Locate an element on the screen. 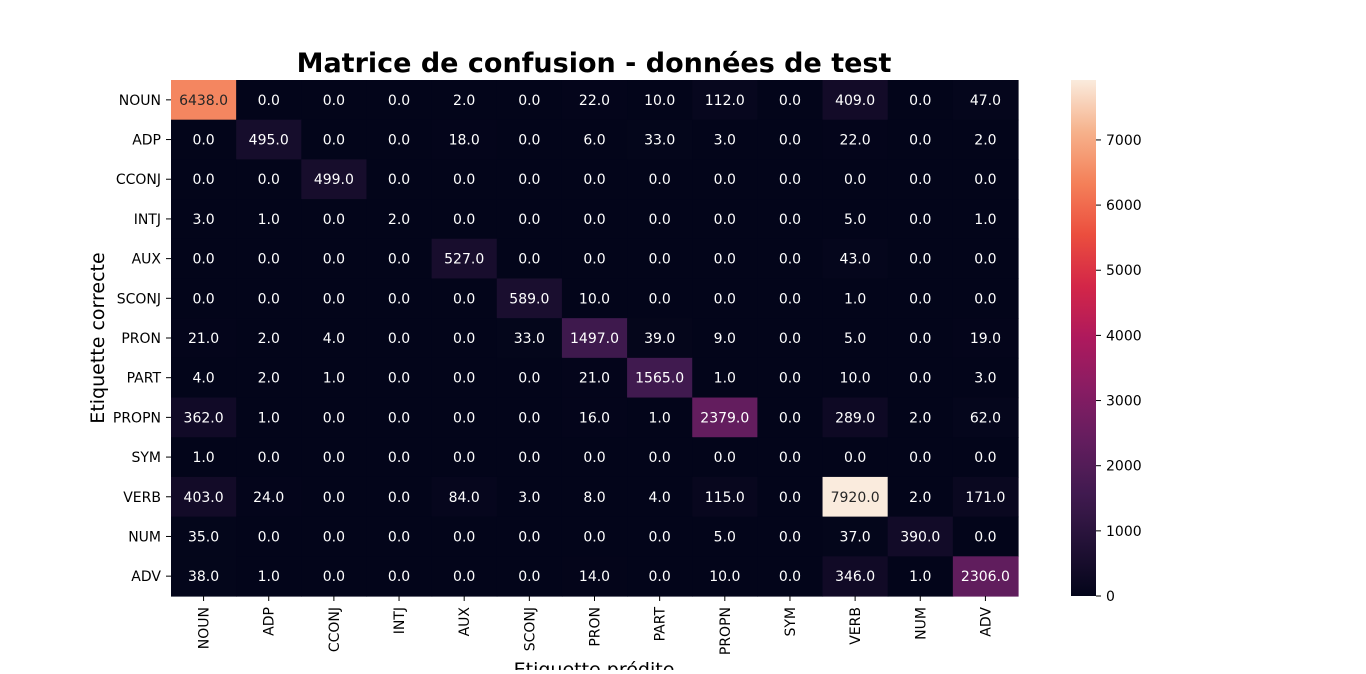 The height and width of the screenshot is (674, 1366). cell-value-label: 47.0 is located at coordinates (985, 101).